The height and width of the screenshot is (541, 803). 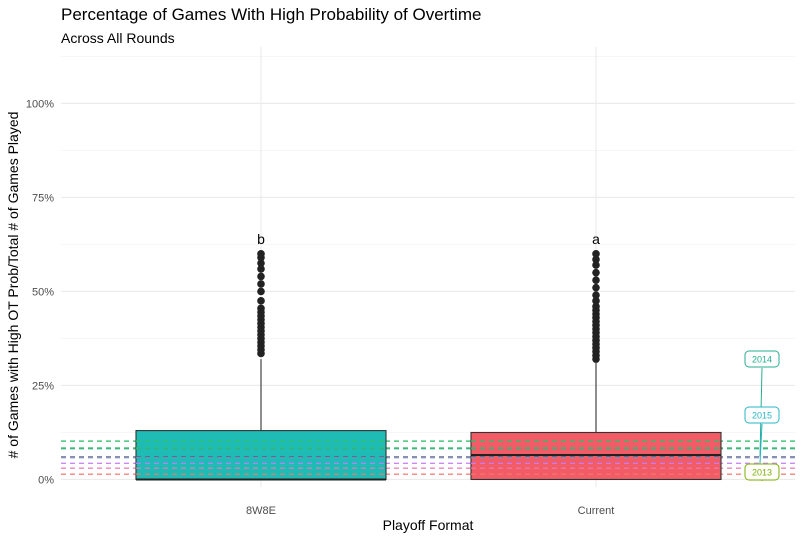 What do you see at coordinates (118, 38) in the screenshot?
I see `chart-subtitle: Across All Rounds` at bounding box center [118, 38].